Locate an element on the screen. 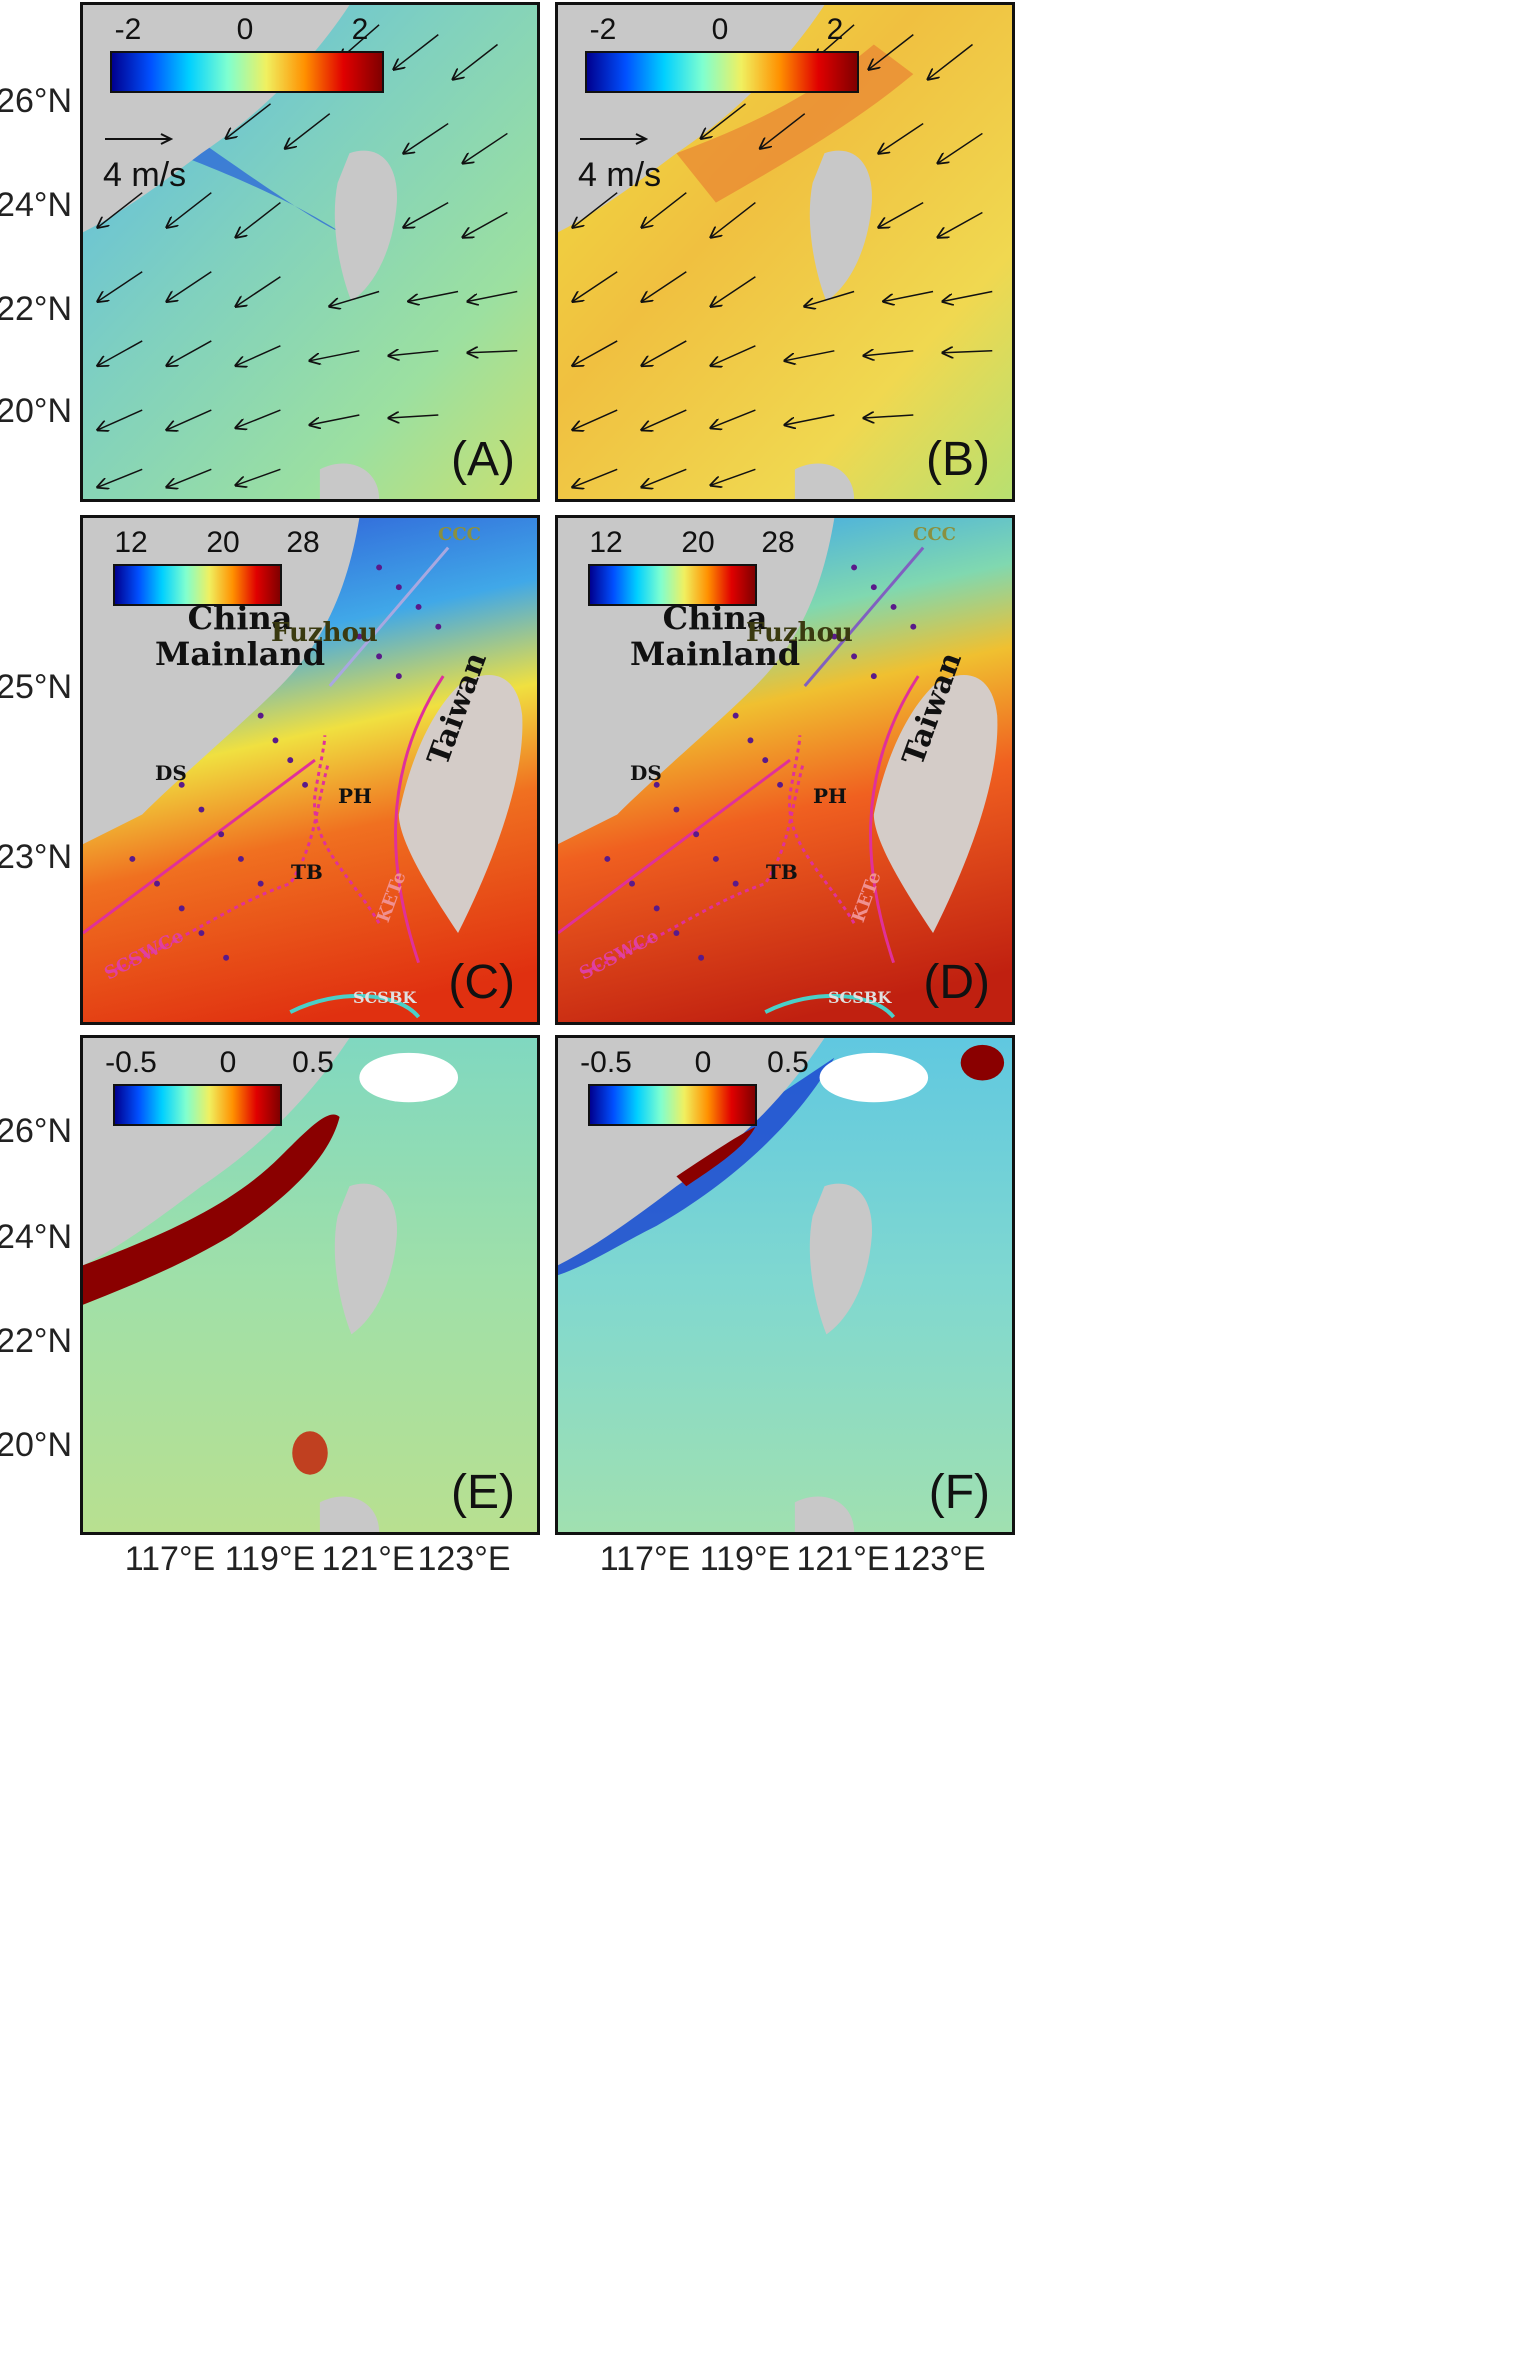 The height and width of the screenshot is (2360, 1535). panel-e-luzon is located at coordinates (349, 1514).